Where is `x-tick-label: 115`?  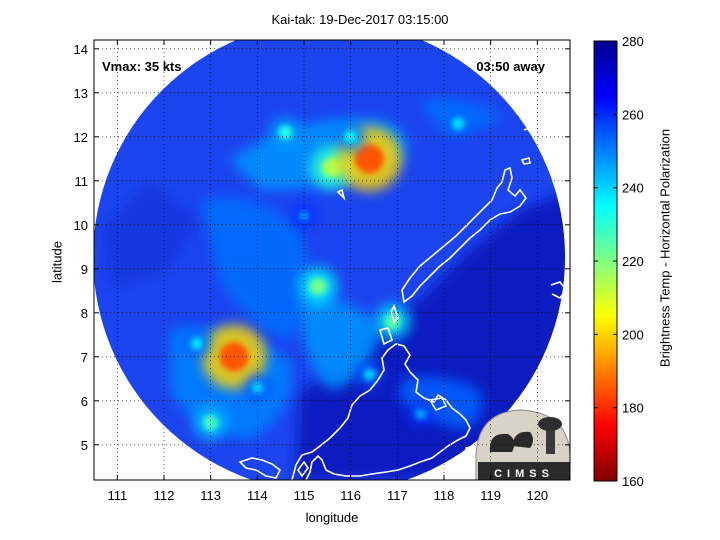 x-tick-label: 115 is located at coordinates (304, 495).